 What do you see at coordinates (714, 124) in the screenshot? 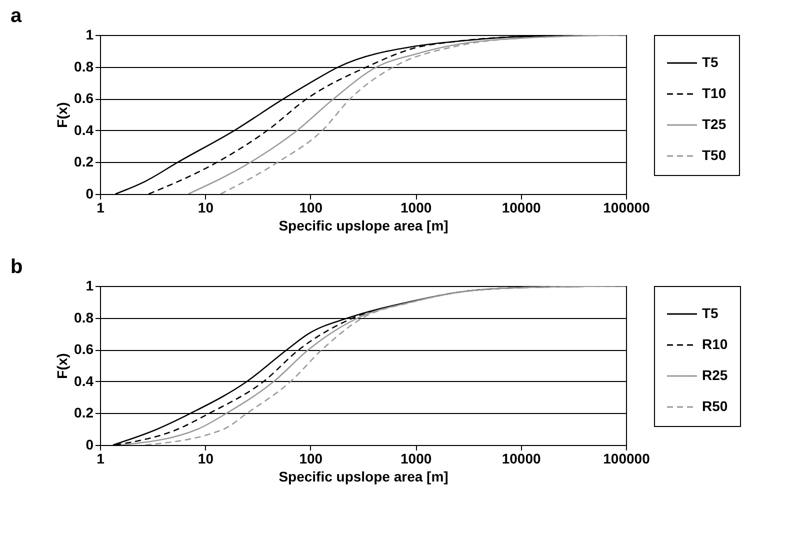
I see `legend-label: T25` at bounding box center [714, 124].